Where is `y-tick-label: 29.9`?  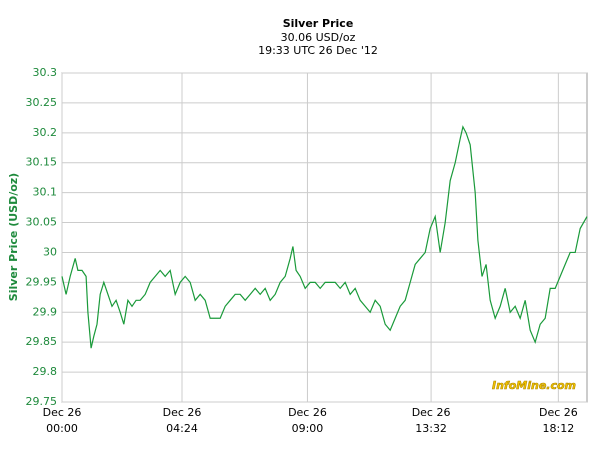 y-tick-label: 29.9 is located at coordinates (45, 311).